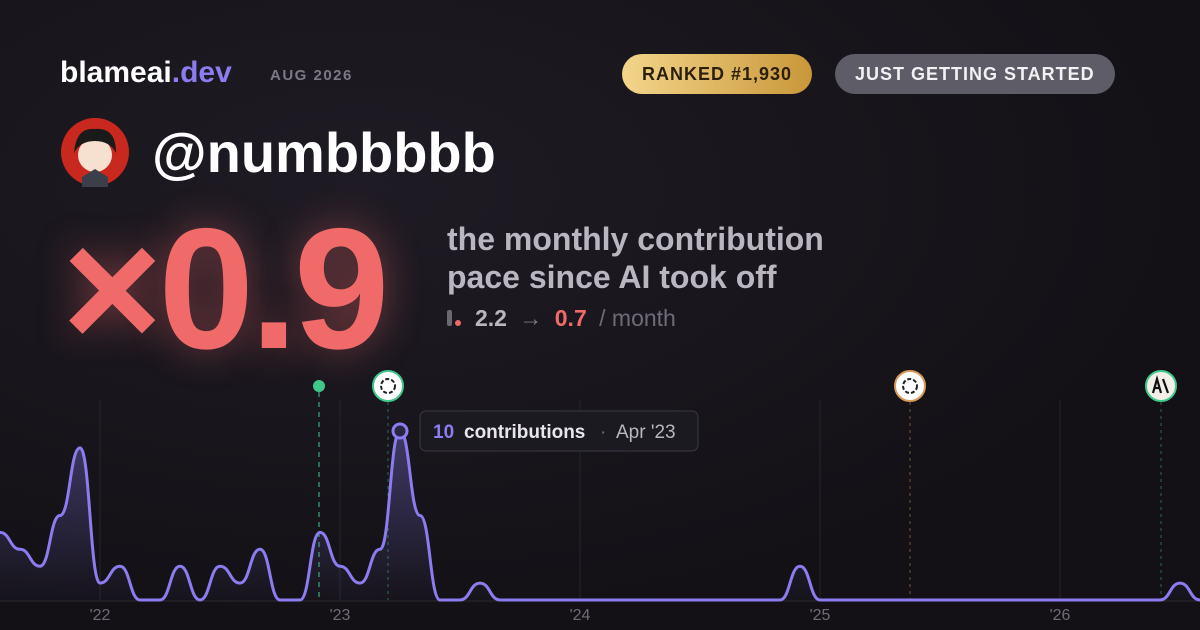 The width and height of the screenshot is (1200, 630). I want to click on brand-tld: .dev, so click(201, 72).